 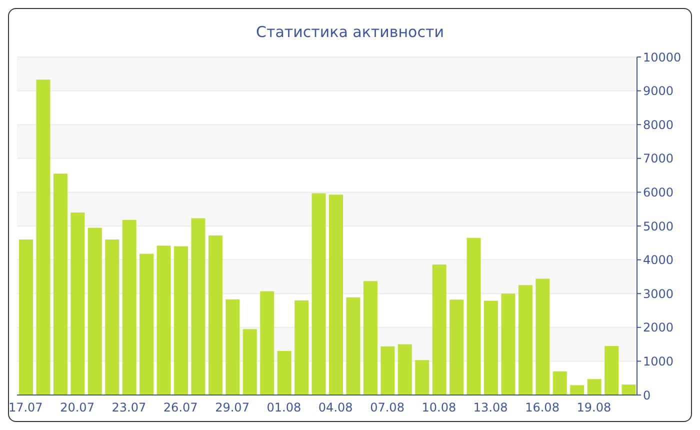 What do you see at coordinates (284, 407) in the screenshot?
I see `x-tick-label: 01.08` at bounding box center [284, 407].